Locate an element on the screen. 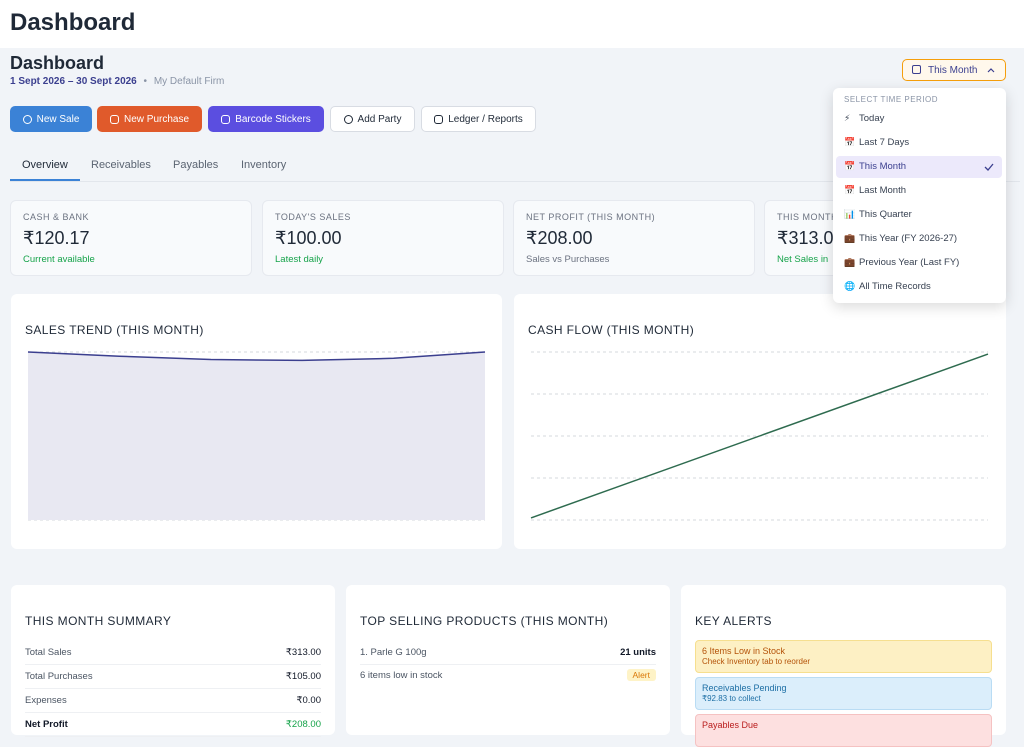  tab: Payables is located at coordinates (196, 165).